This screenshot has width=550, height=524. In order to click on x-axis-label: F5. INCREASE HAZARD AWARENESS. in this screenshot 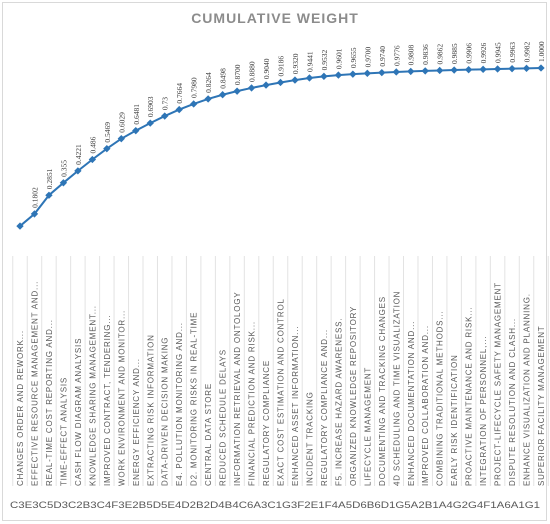, I will do `click(338, 402)`.